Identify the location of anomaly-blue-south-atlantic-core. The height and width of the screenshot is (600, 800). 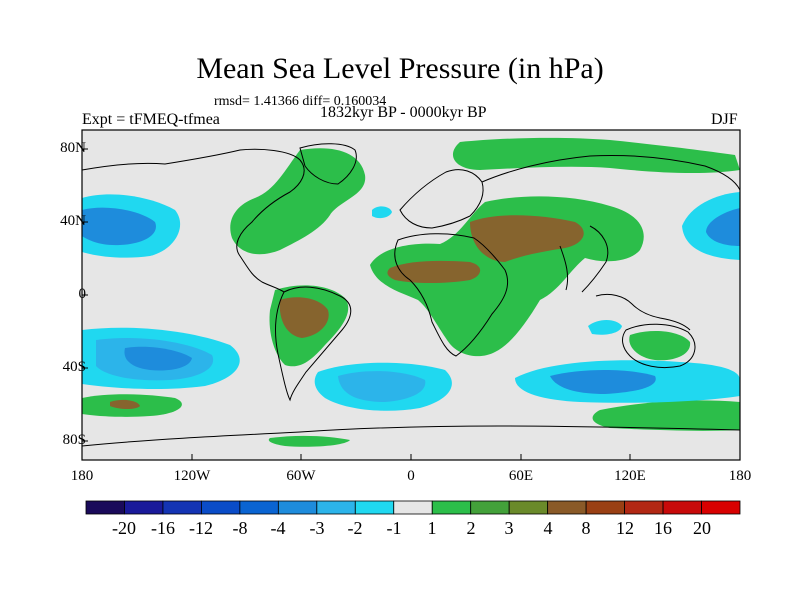
(382, 386).